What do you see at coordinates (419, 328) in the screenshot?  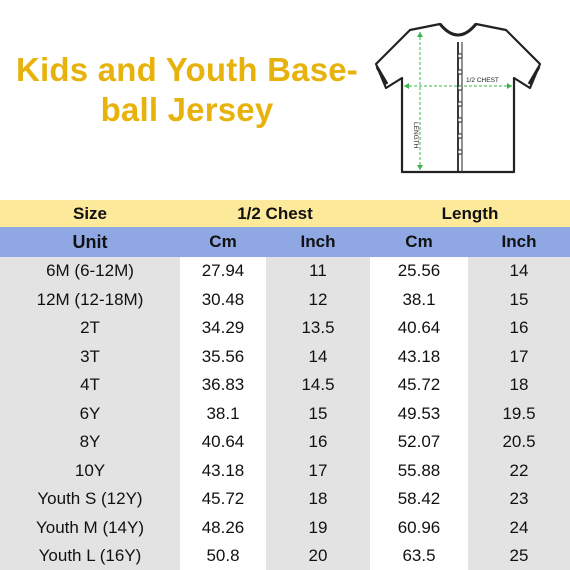 I see `length-cm-cell: 40.64` at bounding box center [419, 328].